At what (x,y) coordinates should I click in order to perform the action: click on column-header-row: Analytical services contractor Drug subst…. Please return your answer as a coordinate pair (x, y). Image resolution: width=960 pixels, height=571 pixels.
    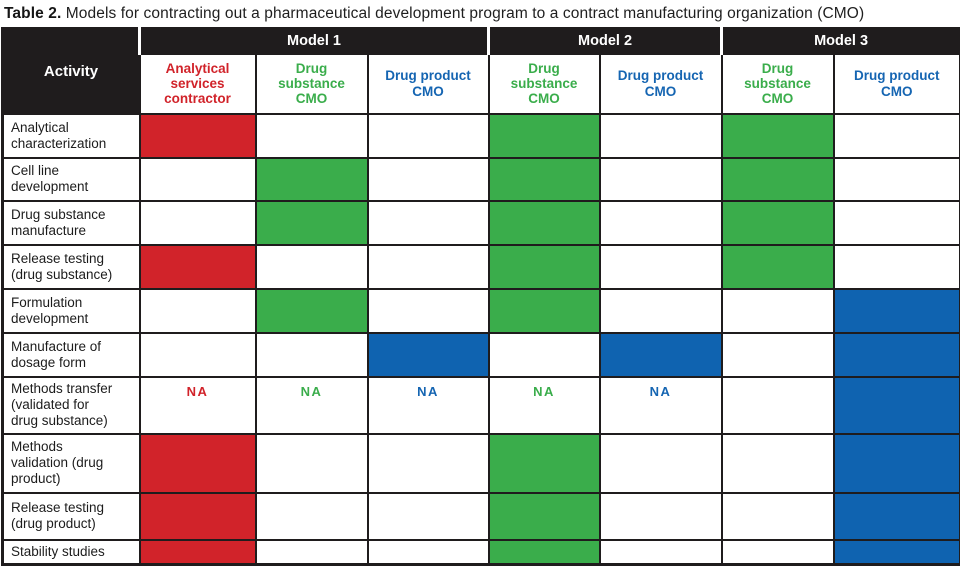
    Looking at the image, I should click on (481, 83).